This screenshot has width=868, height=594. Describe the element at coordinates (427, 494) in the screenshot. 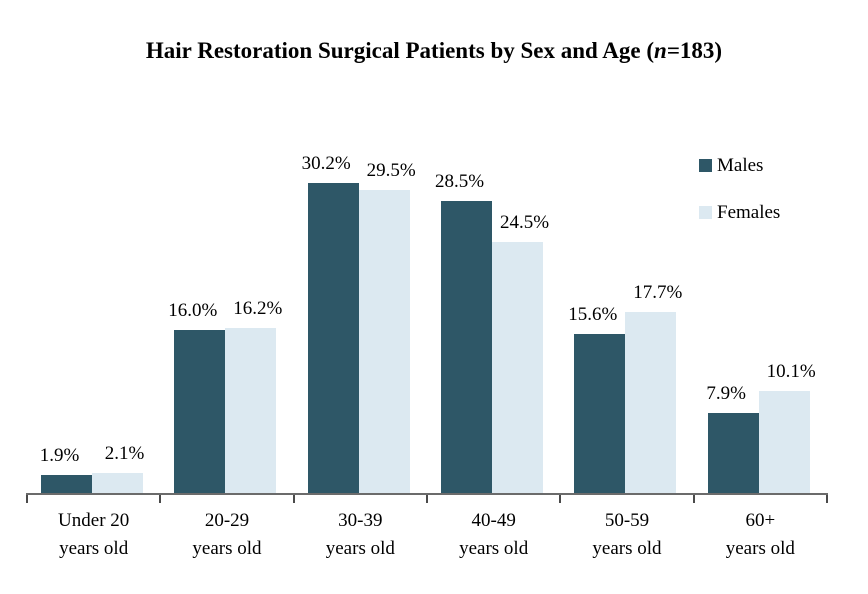

I see `x-axis-line` at that location.